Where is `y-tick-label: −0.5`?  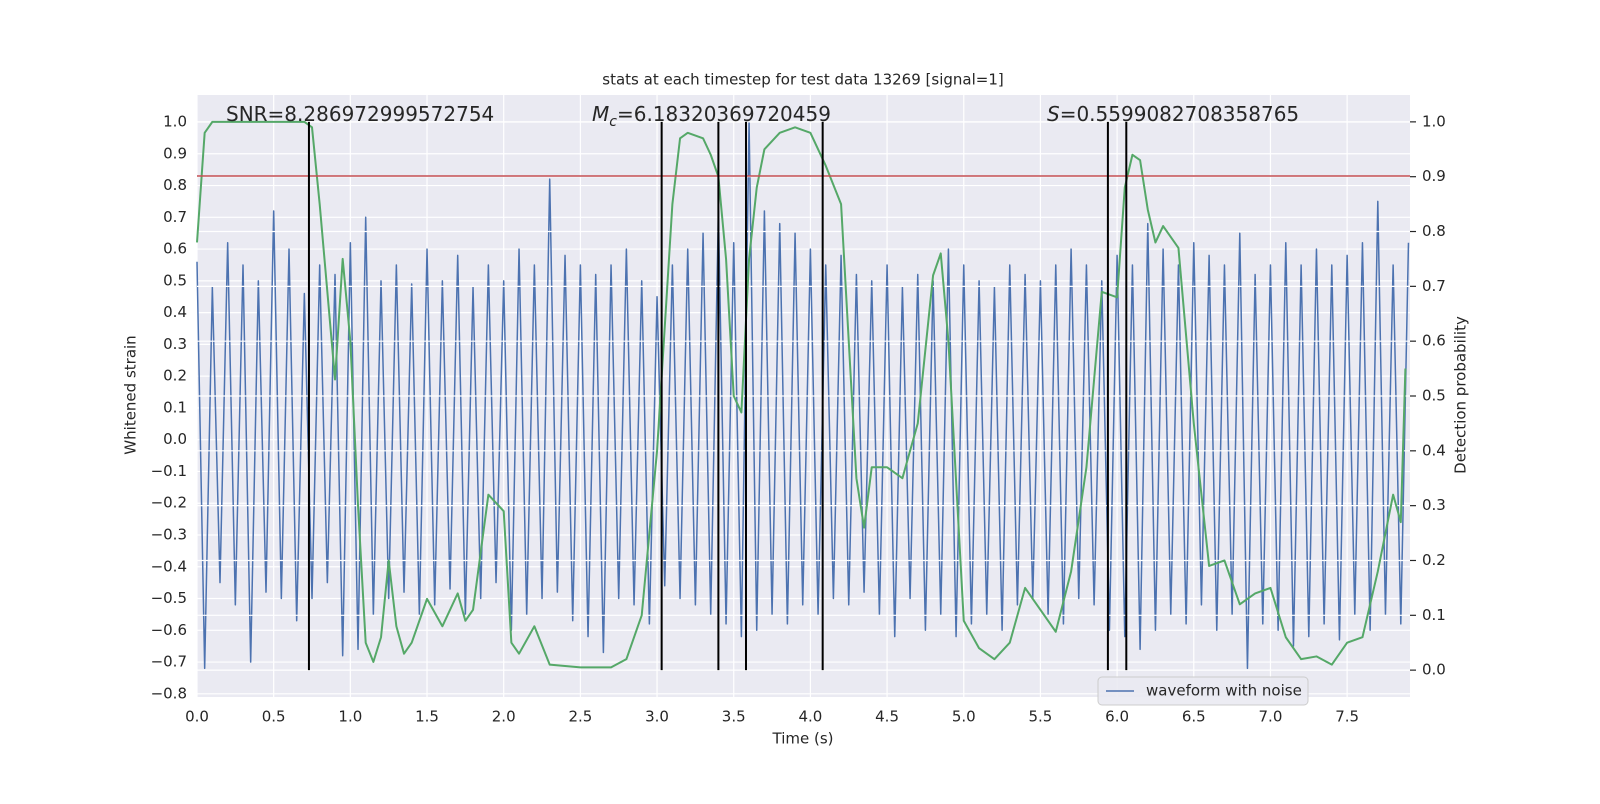
y-tick-label: −0.5 is located at coordinates (169, 598).